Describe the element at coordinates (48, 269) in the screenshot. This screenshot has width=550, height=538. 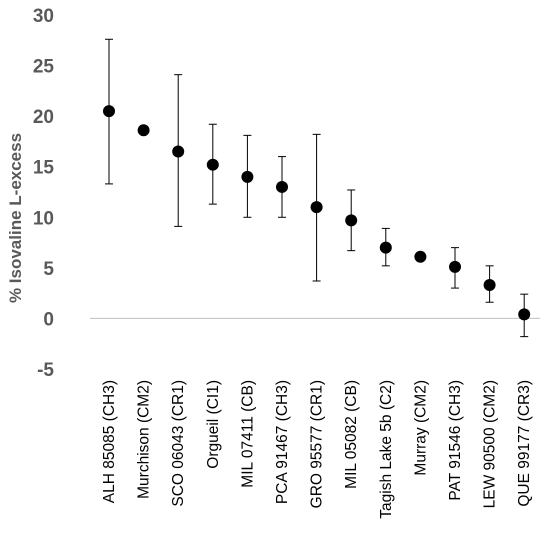
I see `y-tick-label: 5` at that location.